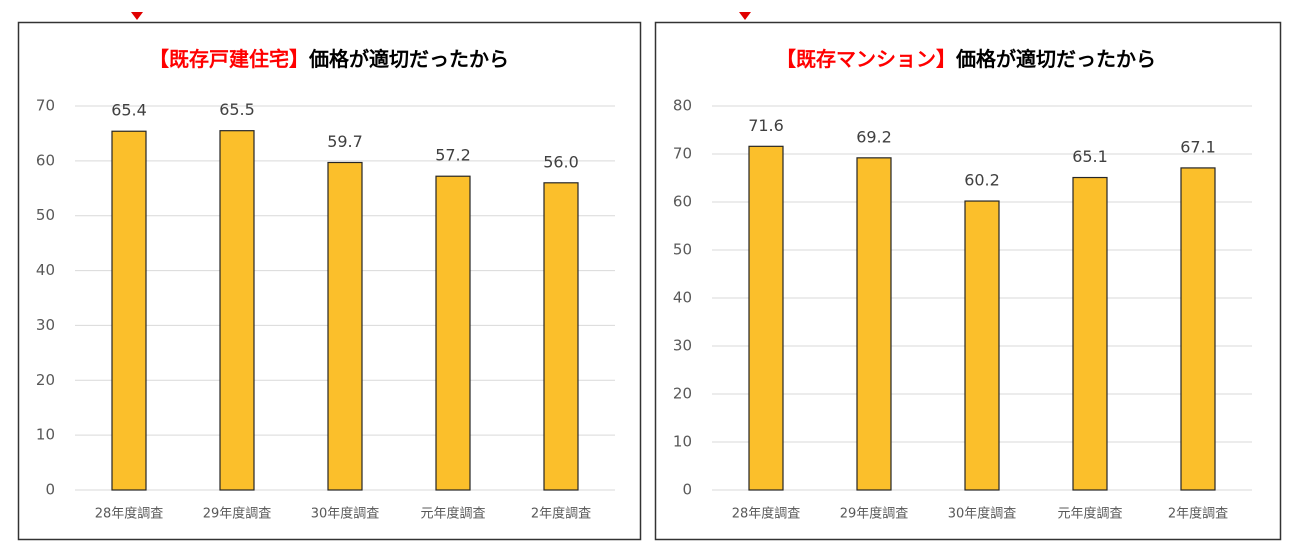 Image resolution: width=1298 pixels, height=556 pixels. Describe the element at coordinates (129, 110) in the screenshot. I see `value-label: 65.4` at that location.